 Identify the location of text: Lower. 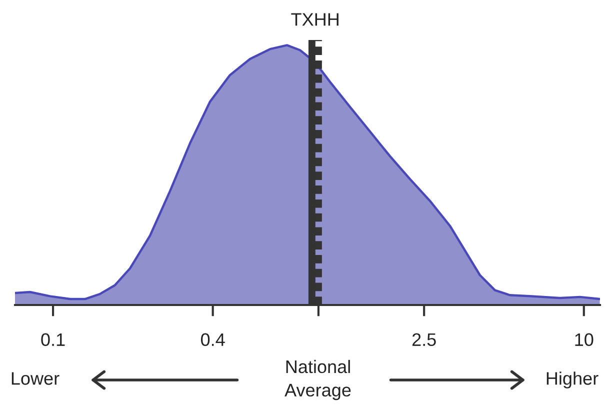
(36, 378).